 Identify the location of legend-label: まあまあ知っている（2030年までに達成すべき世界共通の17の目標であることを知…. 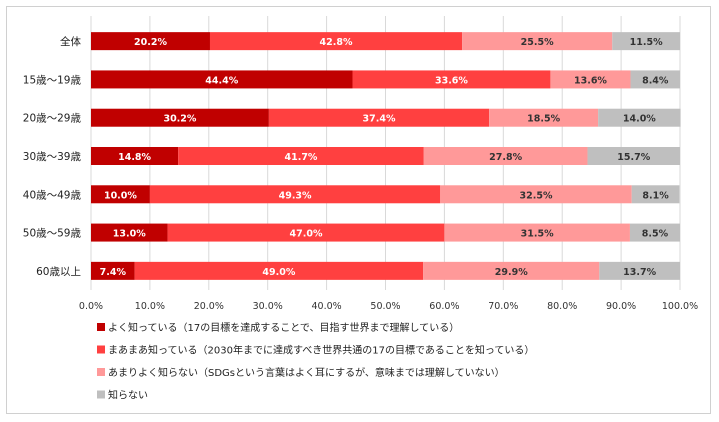
(321, 350).